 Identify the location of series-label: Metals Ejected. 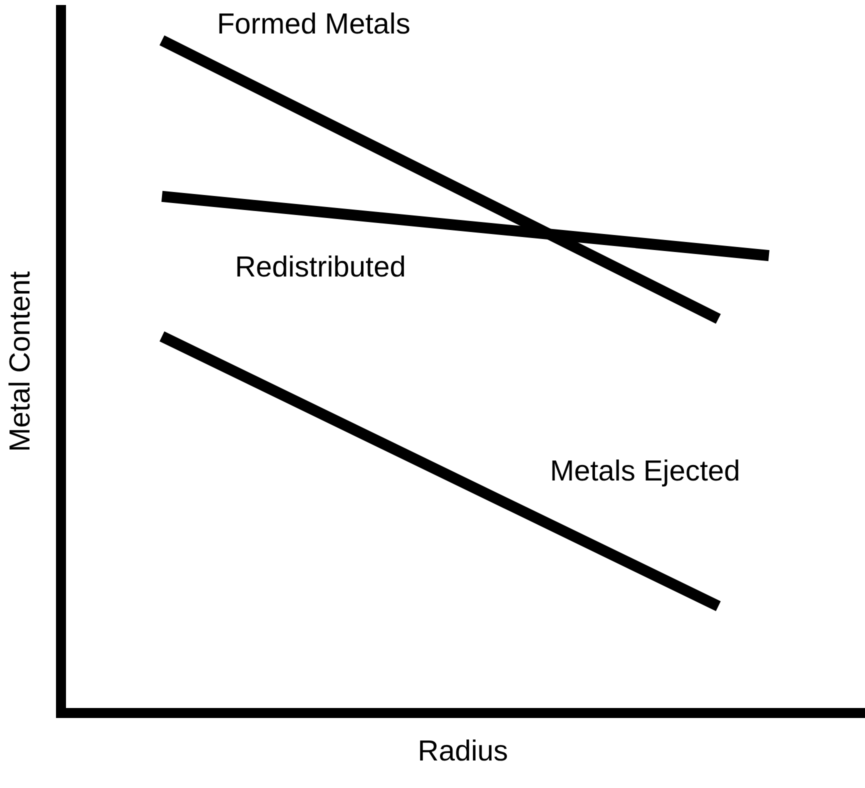
(645, 471).